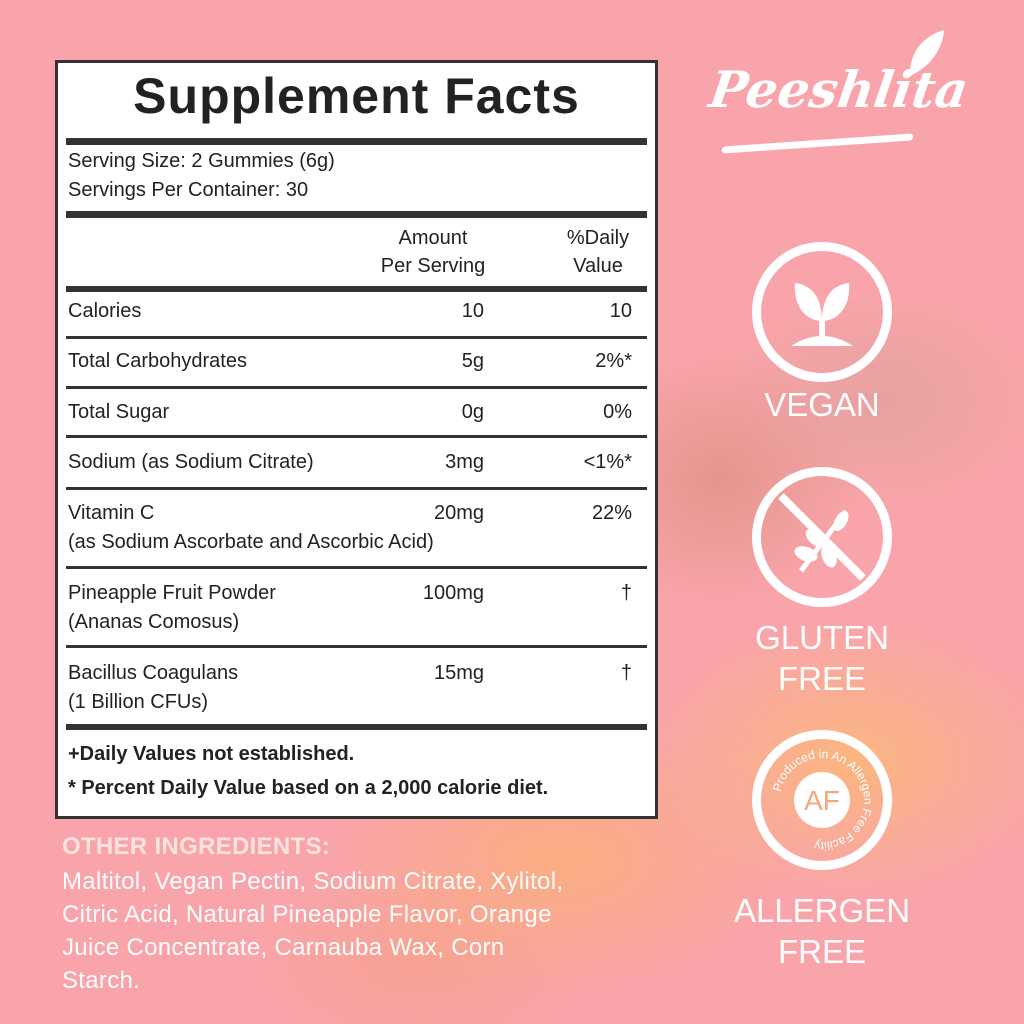  Describe the element at coordinates (433, 238) in the screenshot. I see `amount-header-line1: Amount` at that location.